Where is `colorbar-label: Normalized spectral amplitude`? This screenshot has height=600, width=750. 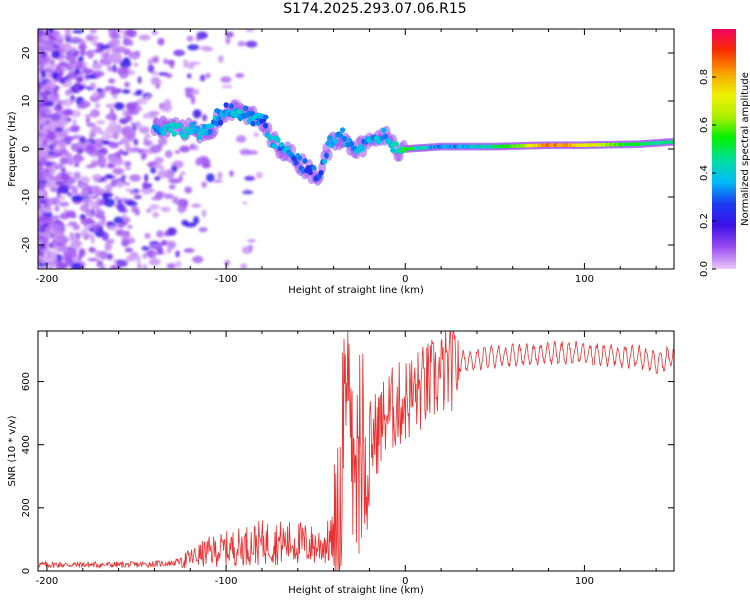
colorbar-label: Normalized spectral amplitude is located at coordinates (745, 149).